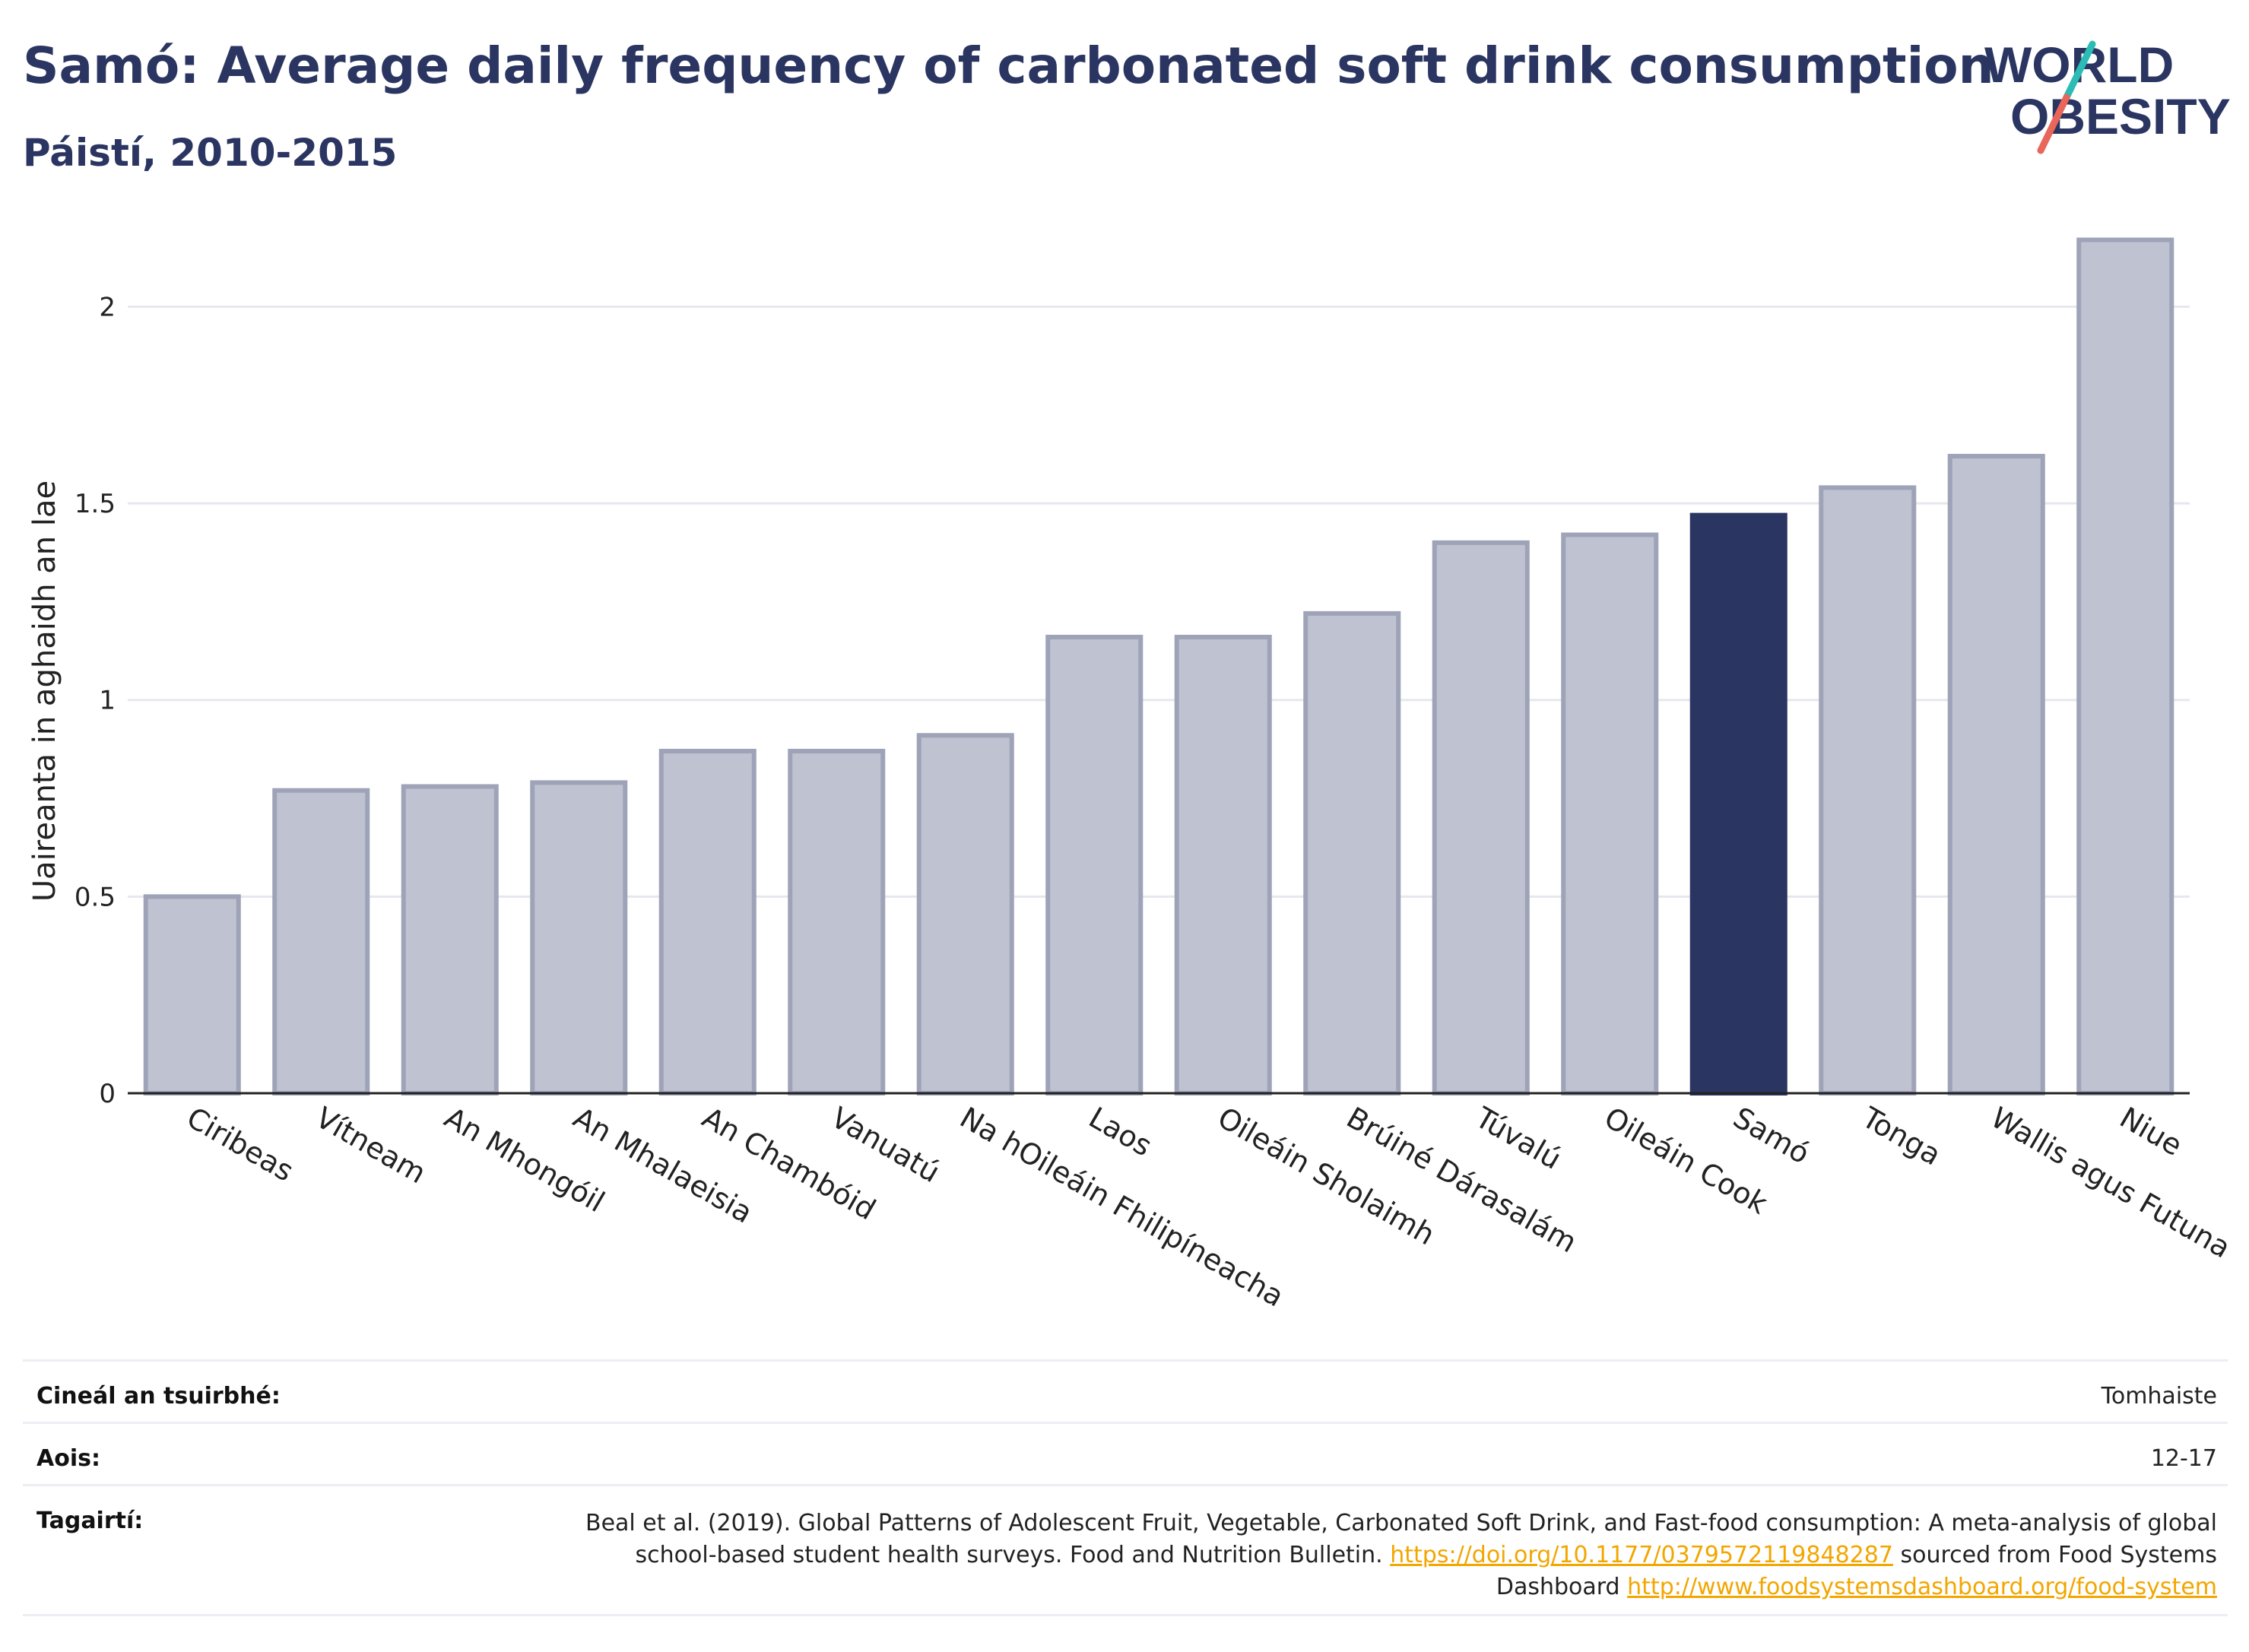  Describe the element at coordinates (1856, 1571) in the screenshot. I see `reference-source: sourced from Food Systems Dashboard` at that location.